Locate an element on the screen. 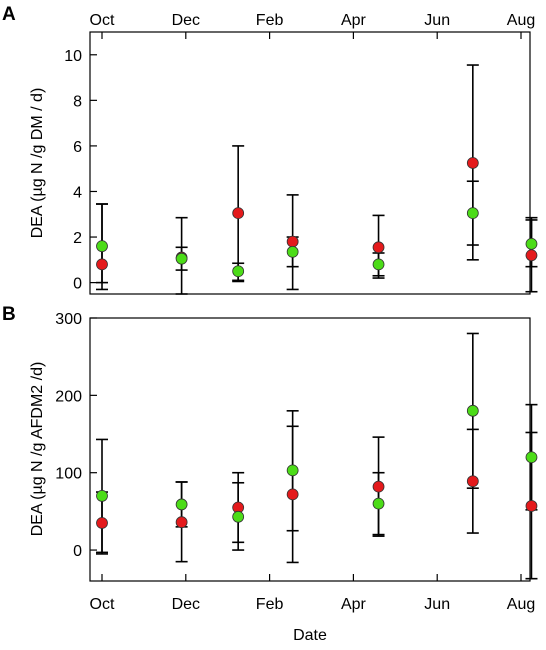 Image resolution: width=546 pixels, height=650 pixels. panel-a-y-tick-label: 10 is located at coordinates (73, 56).